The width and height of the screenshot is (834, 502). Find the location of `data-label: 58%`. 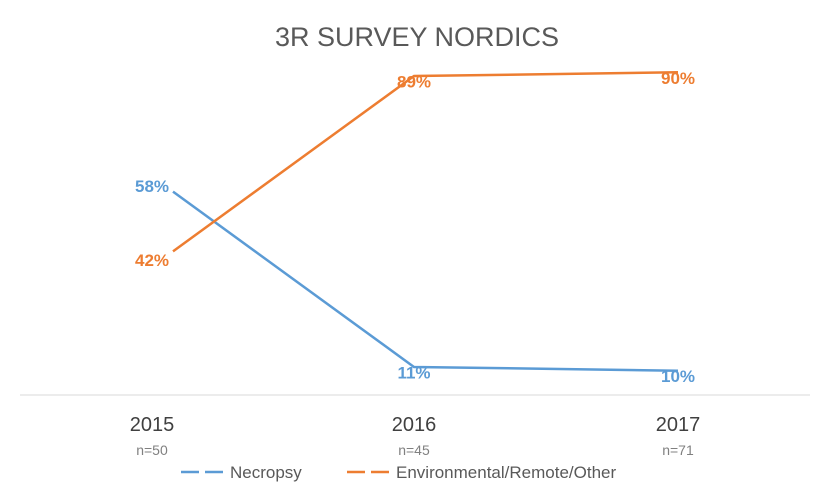

data-label: 58% is located at coordinates (152, 186).